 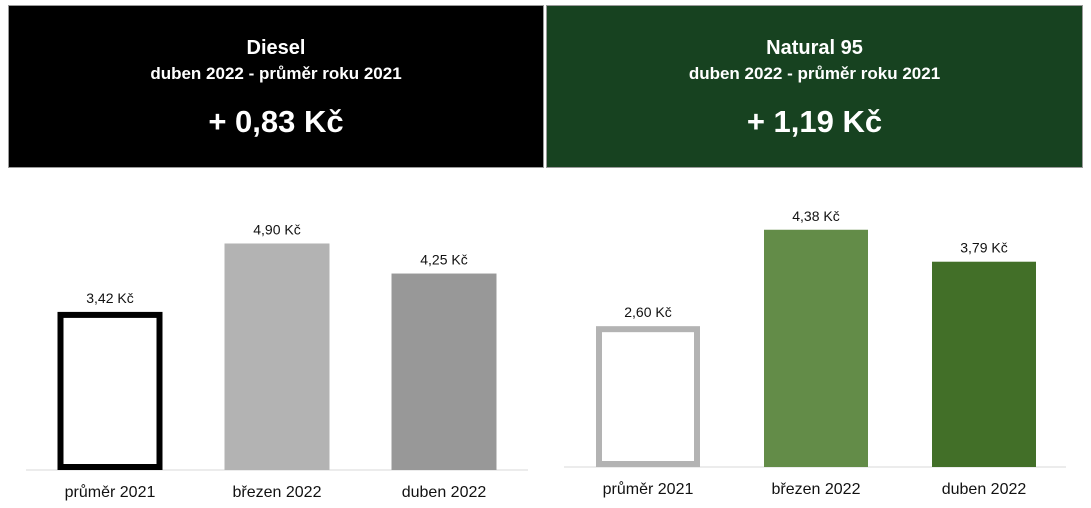 I want to click on natural95-data-label-1: 2,60 Kč, so click(x=647, y=312).